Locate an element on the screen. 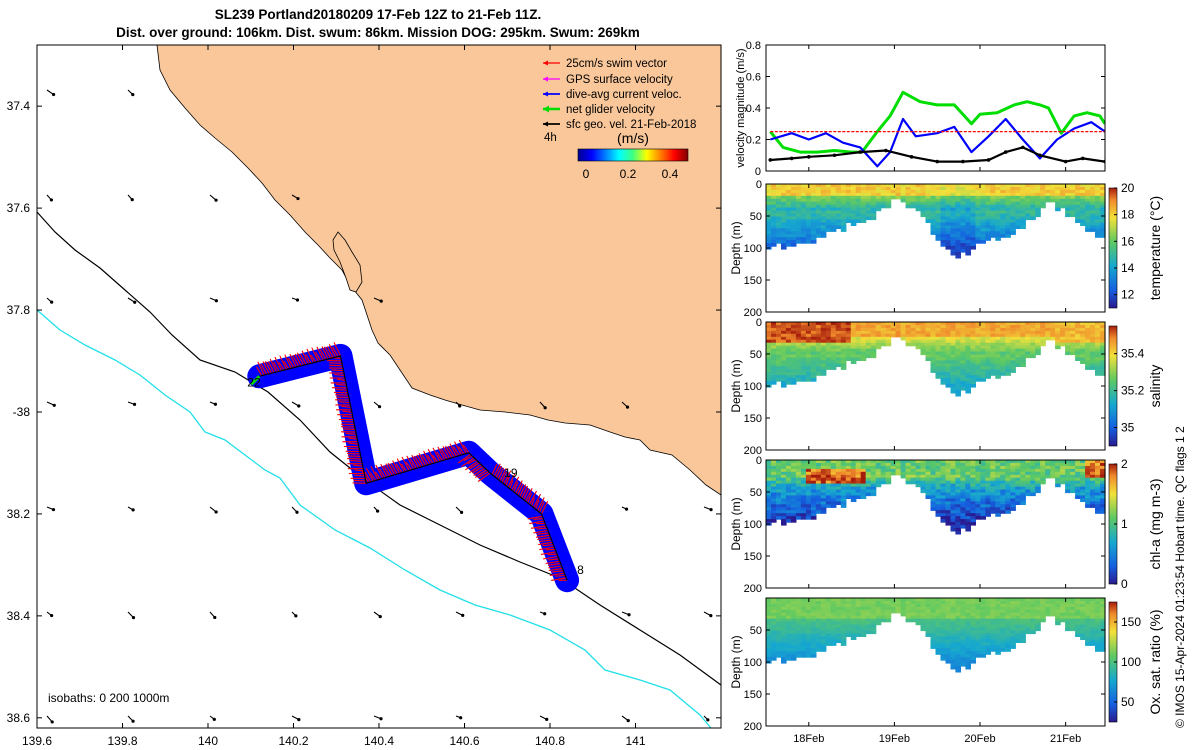 The height and width of the screenshot is (750, 1200). geo-velocity-point is located at coordinates (809, 157).